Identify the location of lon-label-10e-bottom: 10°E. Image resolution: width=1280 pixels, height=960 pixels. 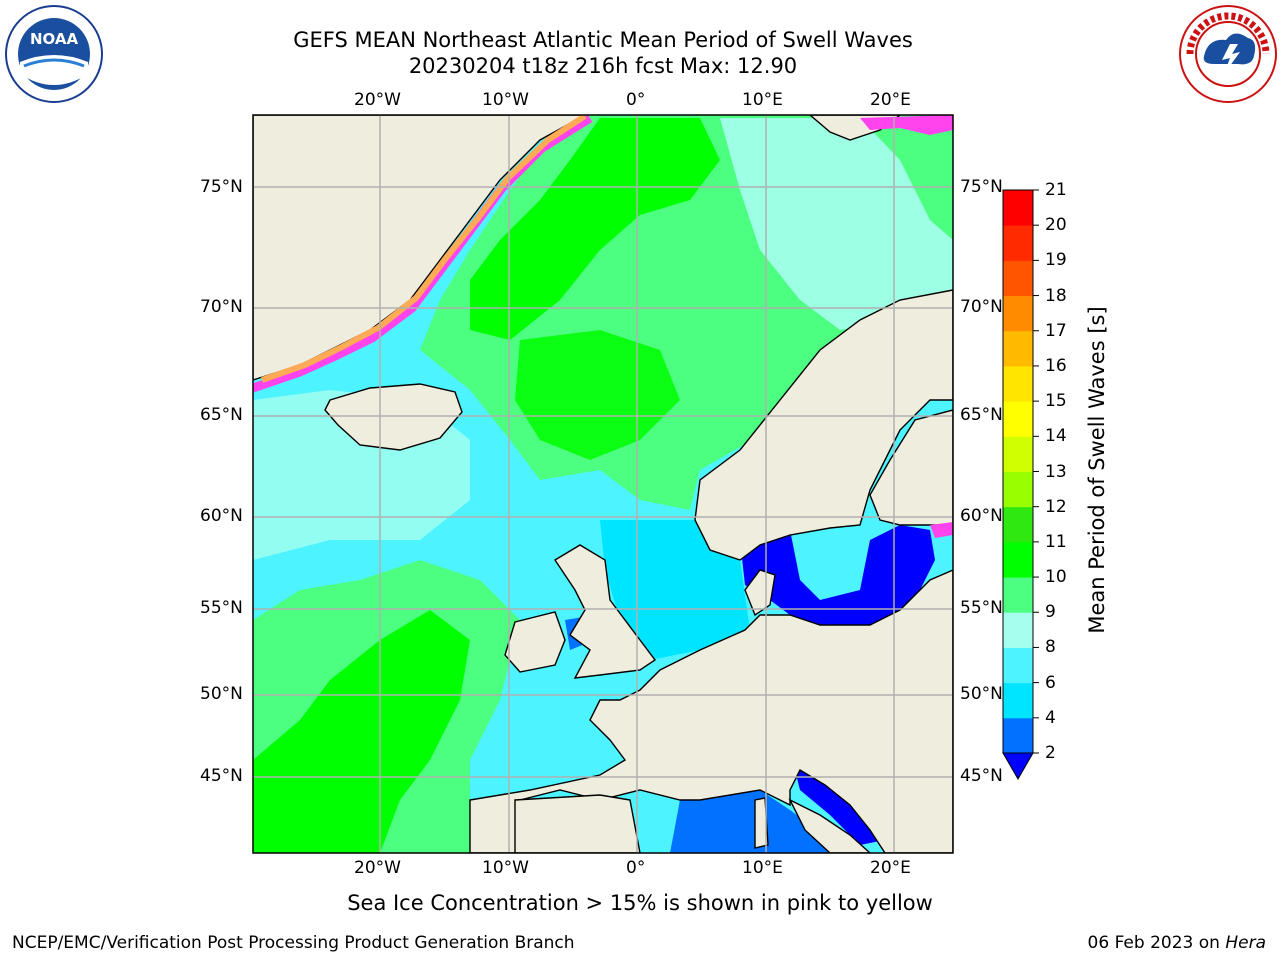
(762, 868).